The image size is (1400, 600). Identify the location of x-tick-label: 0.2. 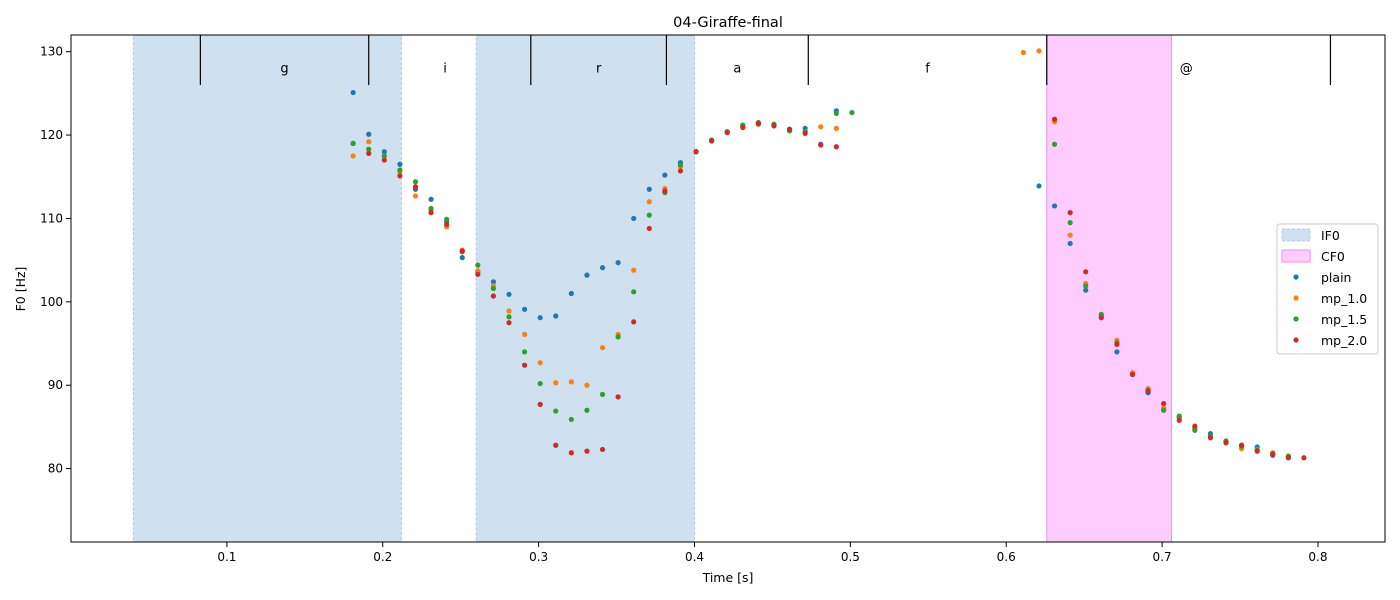
(382, 557).